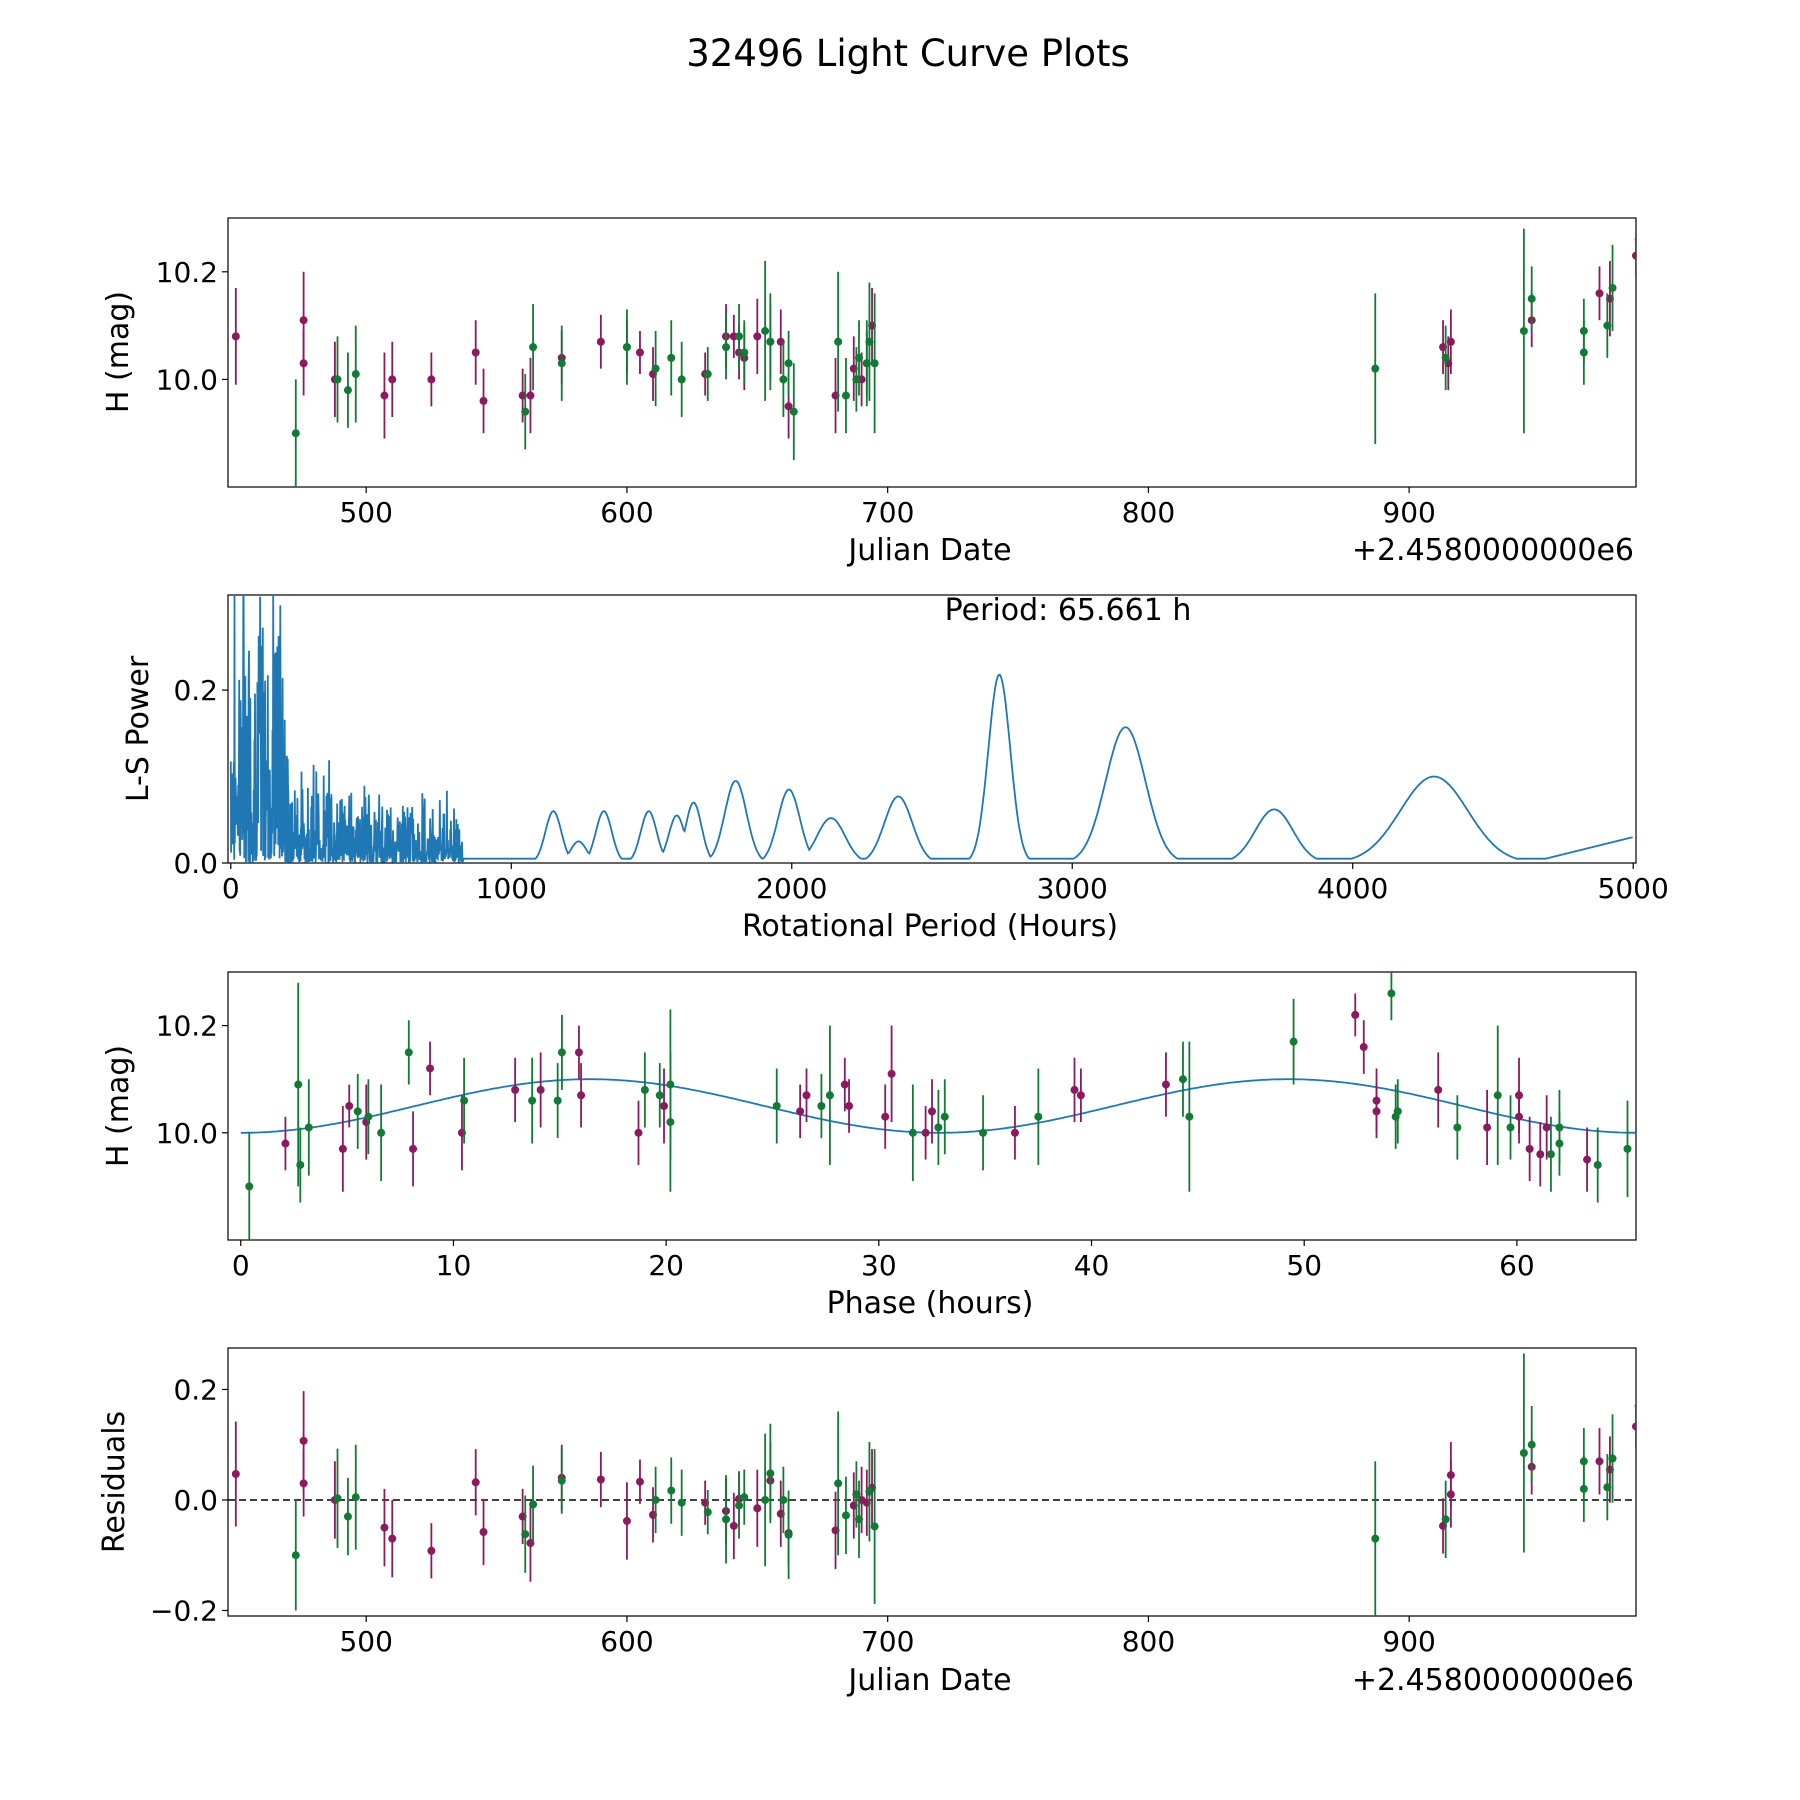 The height and width of the screenshot is (1800, 1800). What do you see at coordinates (666, 1265) in the screenshot?
I see `x-tick-label: 20` at bounding box center [666, 1265].